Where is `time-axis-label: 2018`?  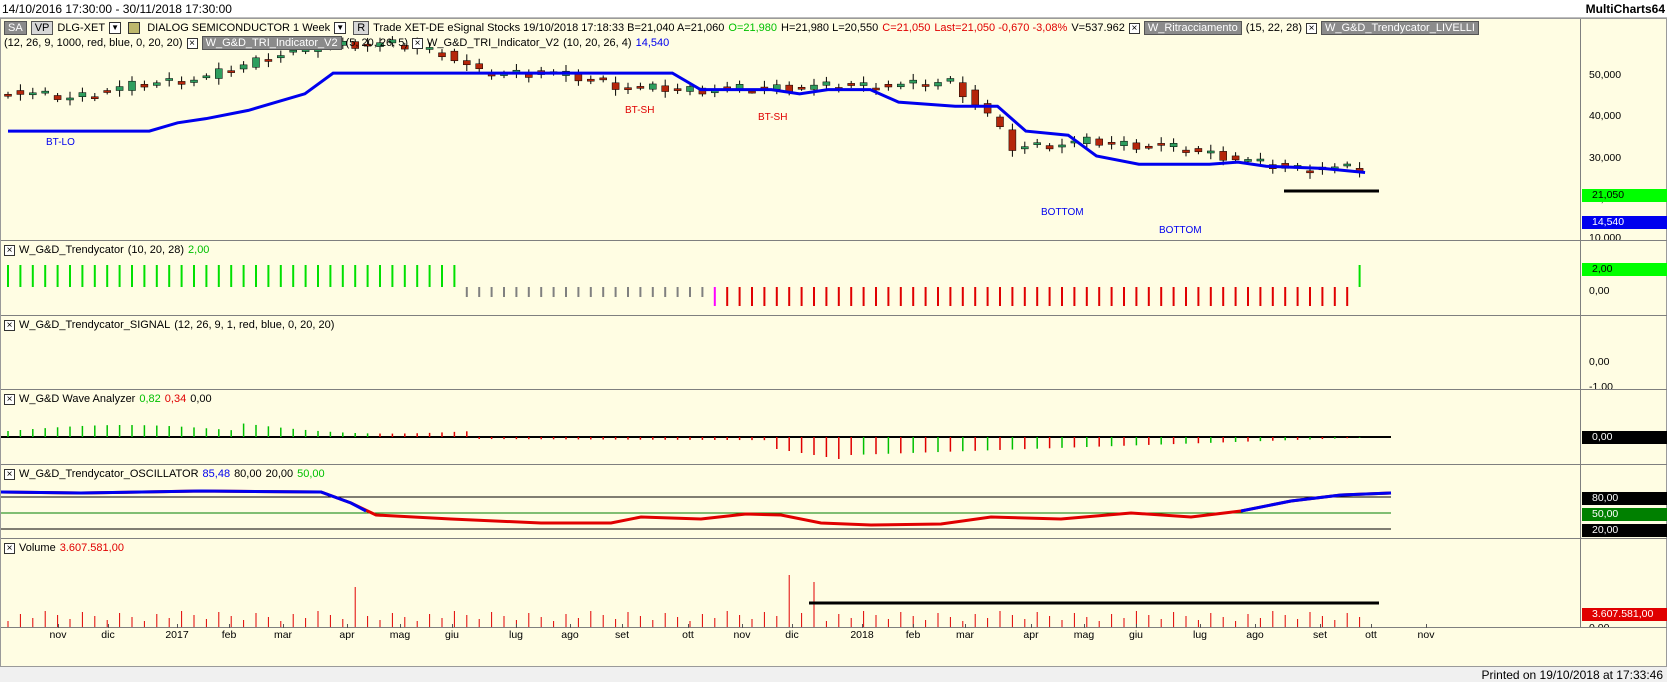
time-axis-label: 2018 is located at coordinates (862, 635).